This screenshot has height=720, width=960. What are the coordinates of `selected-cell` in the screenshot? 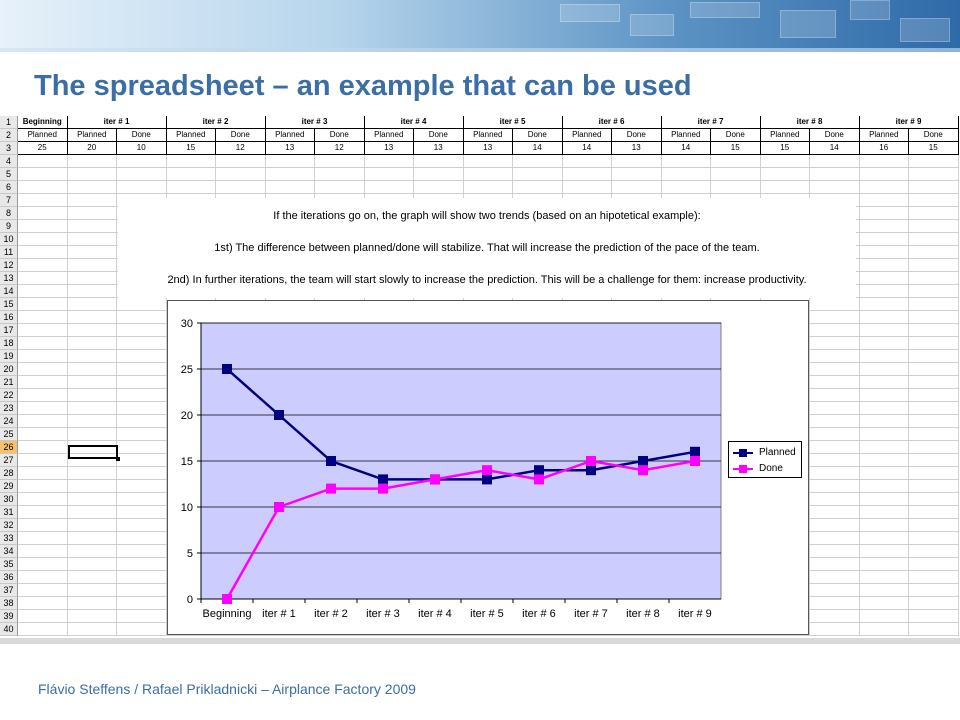 It's located at (94, 453).